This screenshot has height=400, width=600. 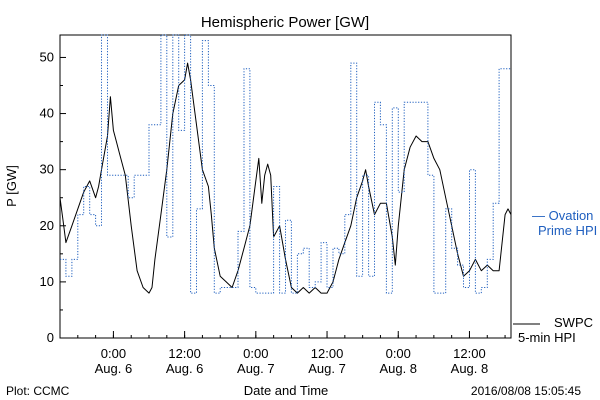 I want to click on x-tick-time-0: 0:00, so click(x=113, y=353).